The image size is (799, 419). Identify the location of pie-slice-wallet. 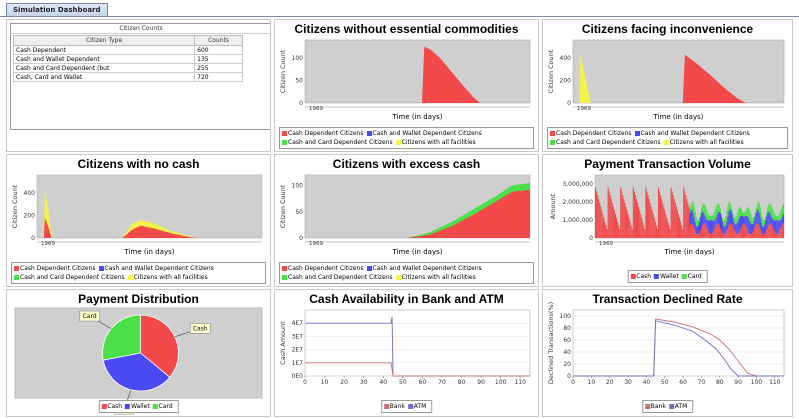
(136, 372).